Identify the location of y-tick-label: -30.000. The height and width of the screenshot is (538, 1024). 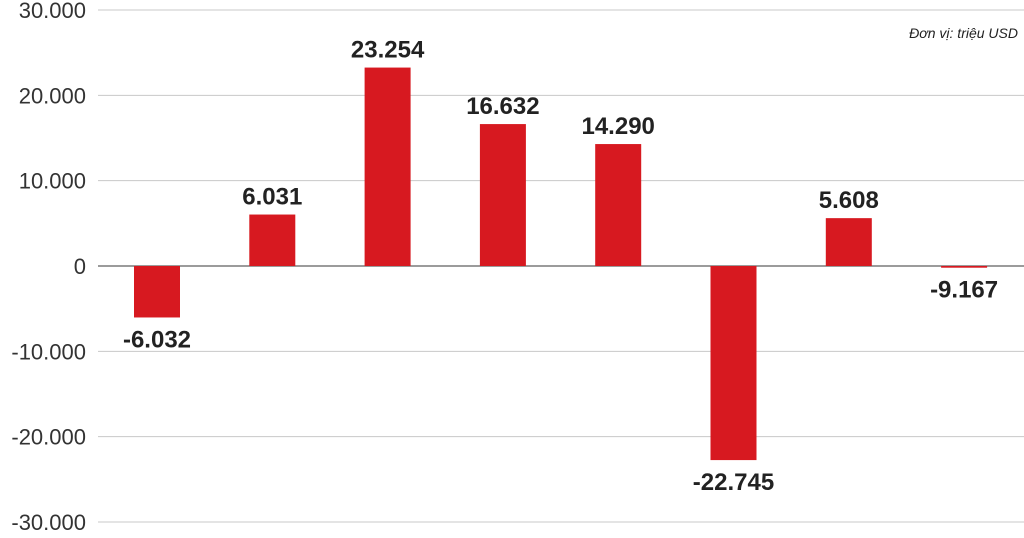
(48, 522).